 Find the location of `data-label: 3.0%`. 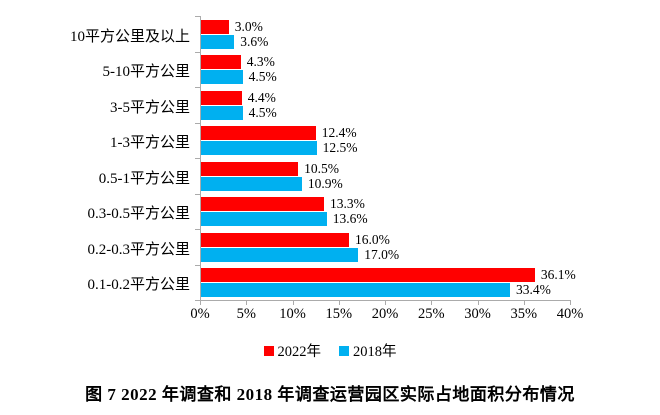

data-label: 3.0% is located at coordinates (248, 26).